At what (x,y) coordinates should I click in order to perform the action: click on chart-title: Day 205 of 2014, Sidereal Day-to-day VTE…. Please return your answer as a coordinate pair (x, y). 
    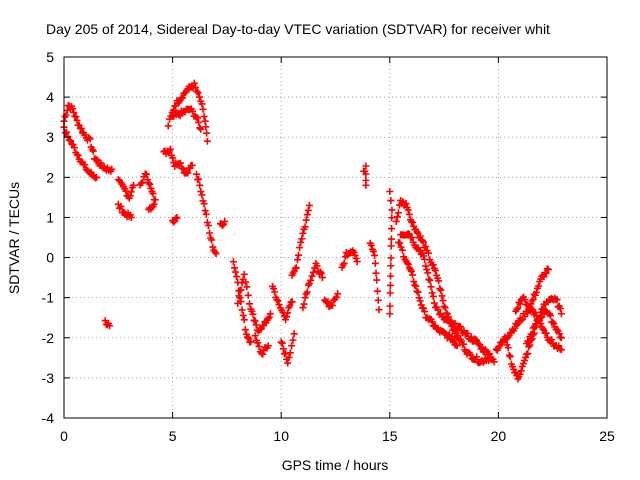
    Looking at the image, I should click on (298, 29).